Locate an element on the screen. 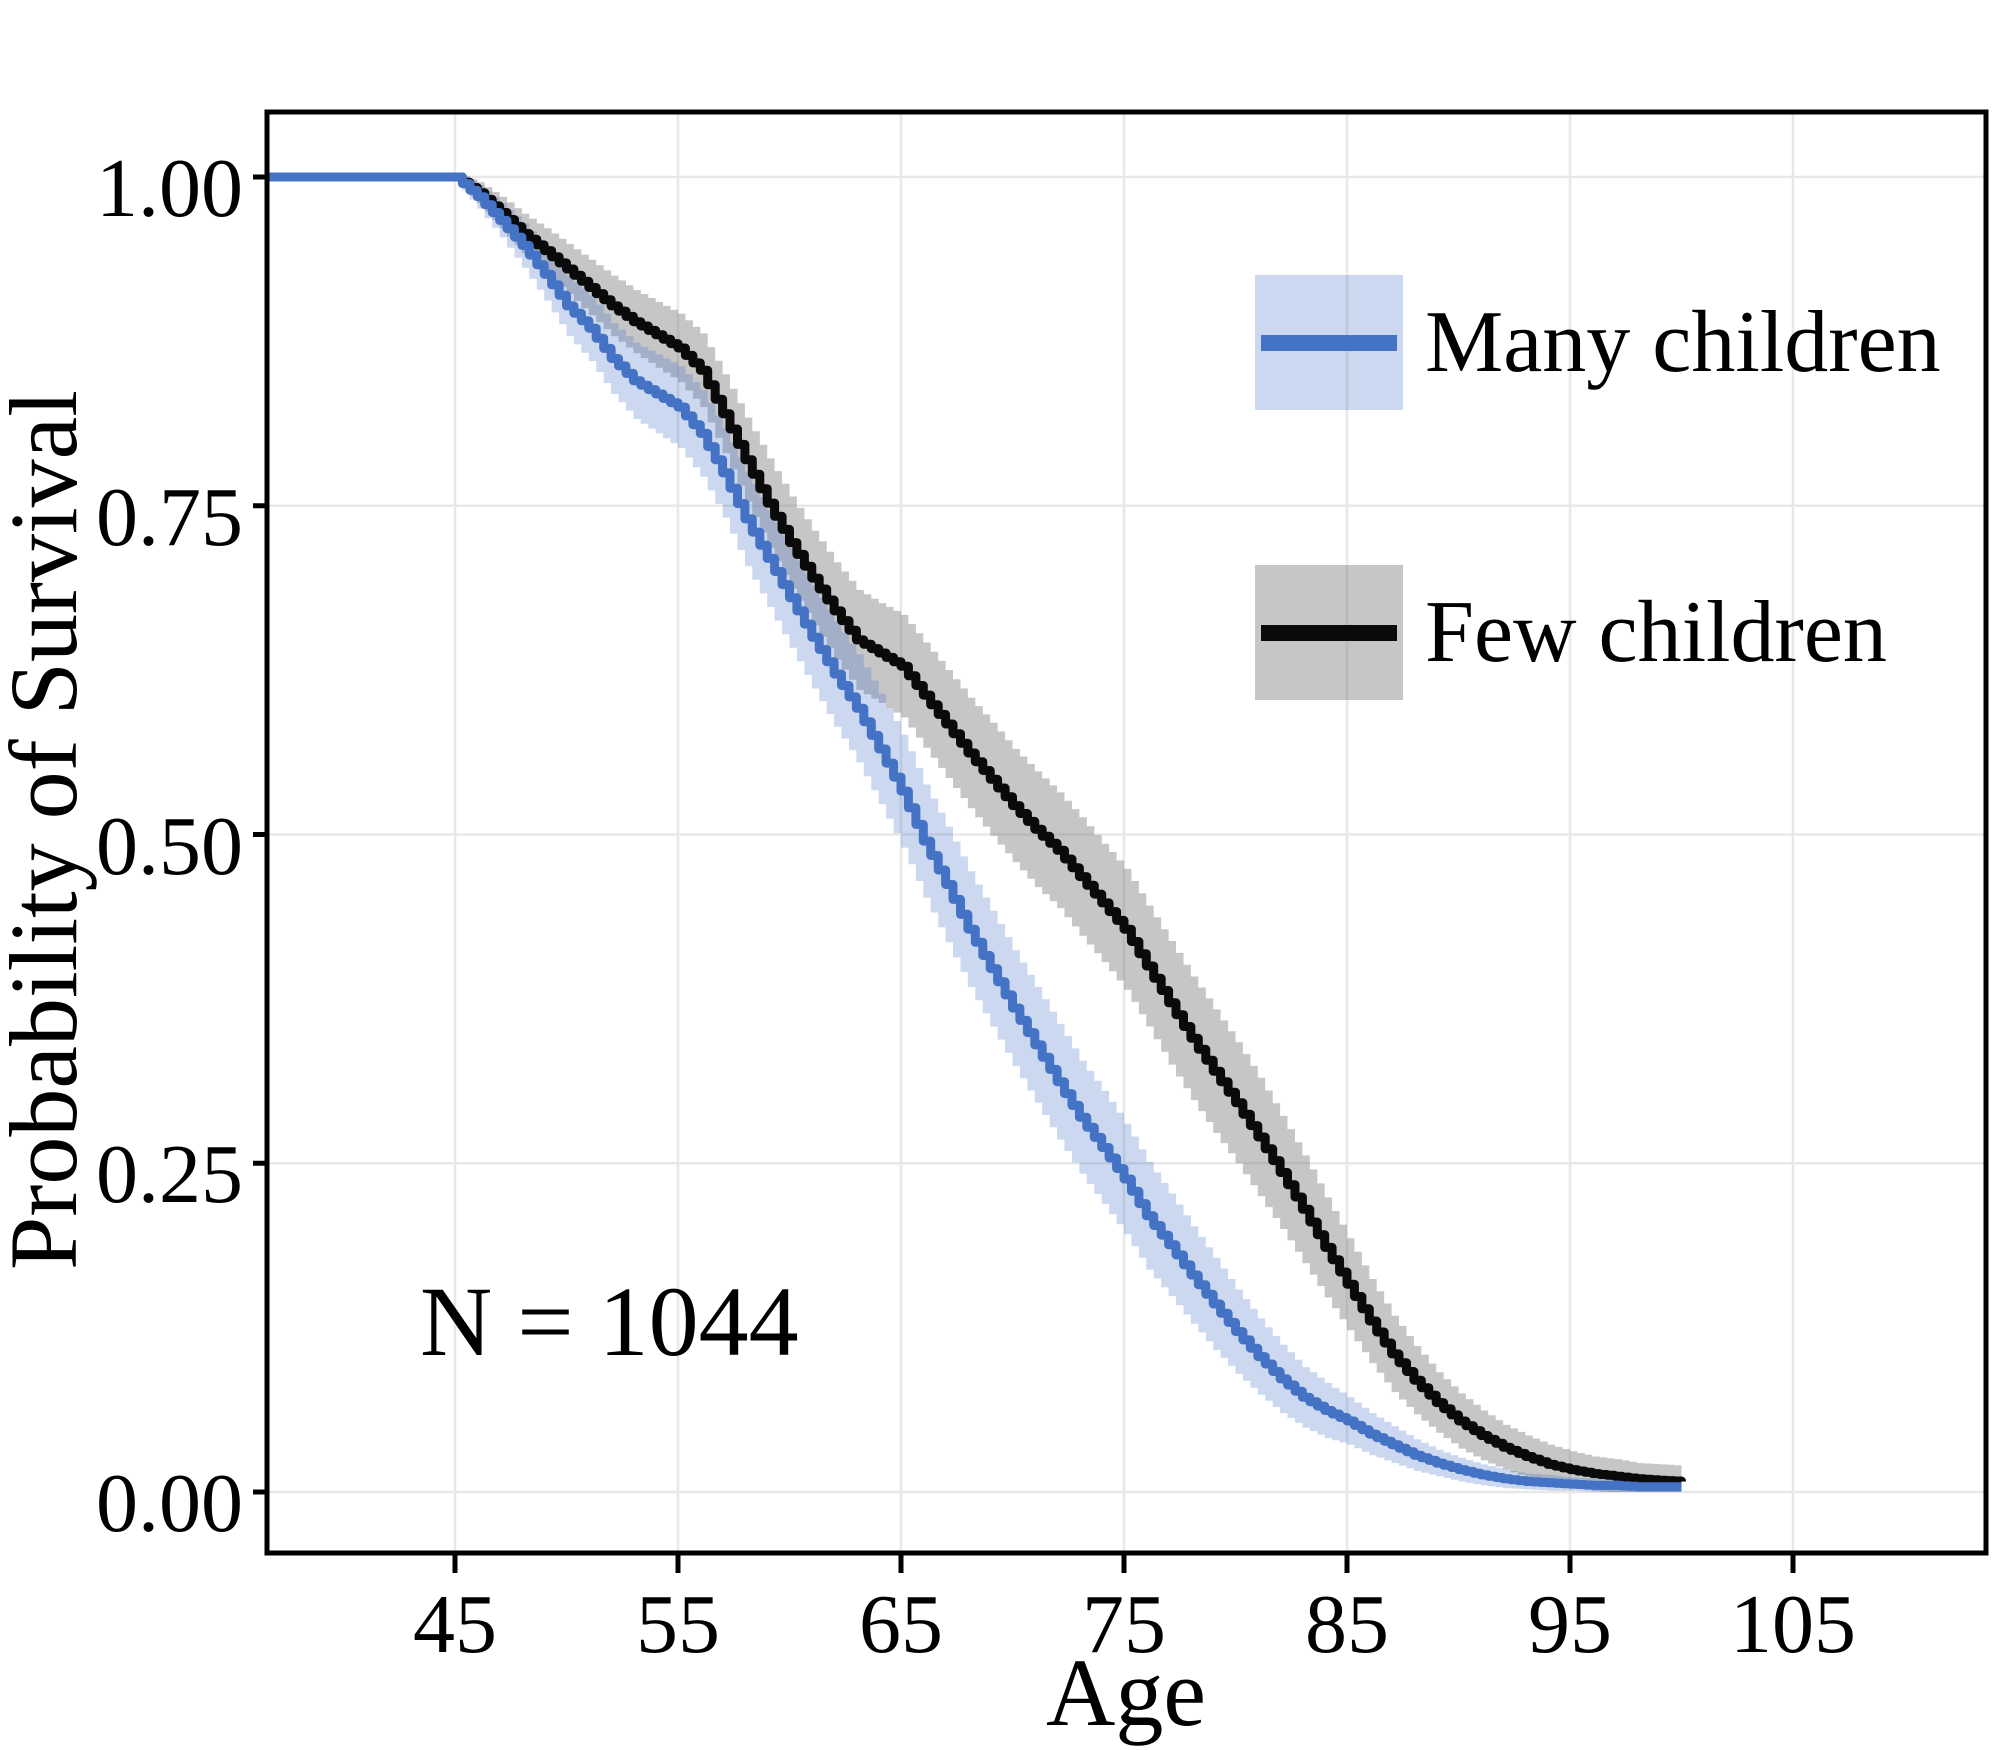 This screenshot has width=2000, height=1750. legend-item-few-children: Few children is located at coordinates (1615, 632).